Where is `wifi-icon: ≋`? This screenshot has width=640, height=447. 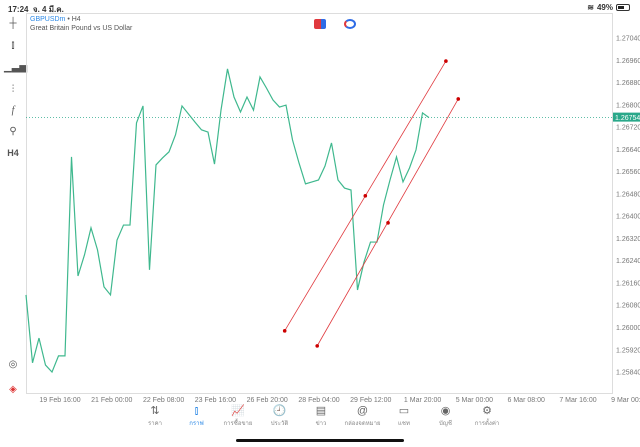 wifi-icon: ≋ is located at coordinates (590, 7).